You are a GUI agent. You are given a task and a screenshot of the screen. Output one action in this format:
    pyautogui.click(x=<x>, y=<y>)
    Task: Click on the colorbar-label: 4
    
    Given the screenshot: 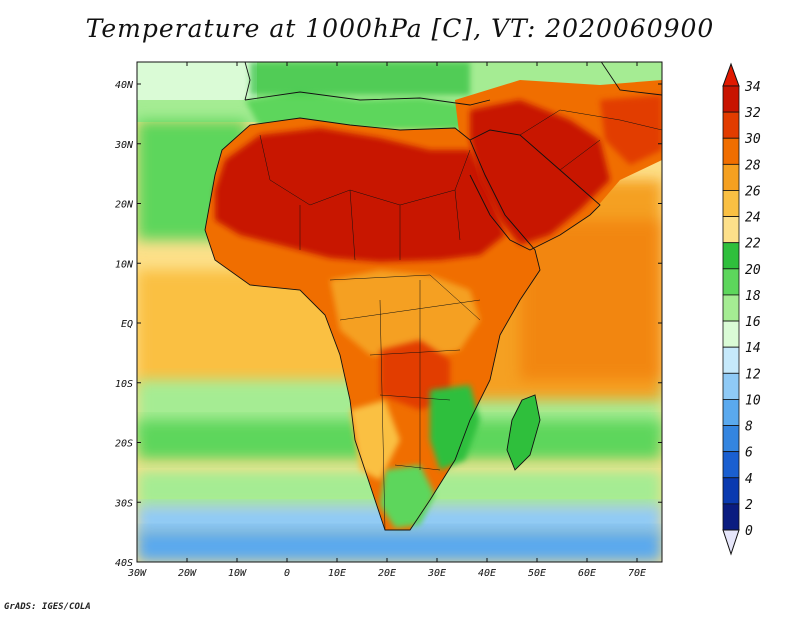 What is the action you would take?
    pyautogui.click(x=749, y=479)
    